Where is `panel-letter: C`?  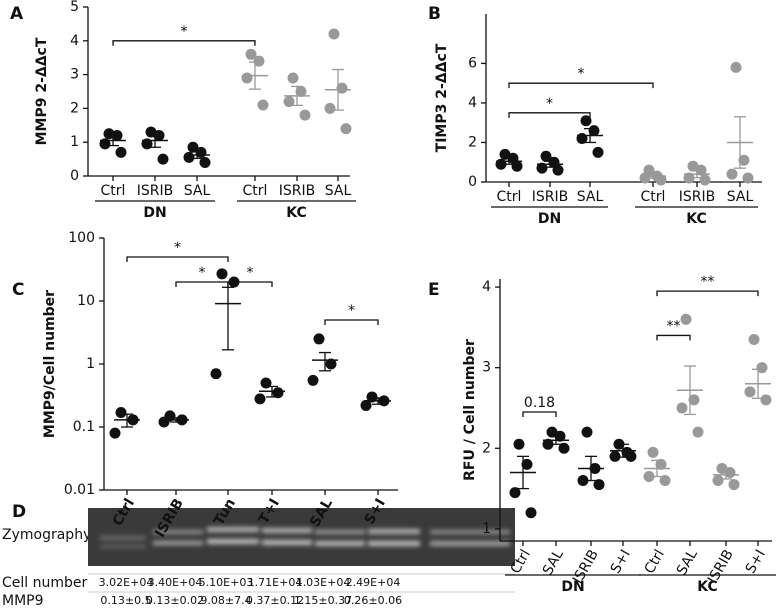 panel-letter: C is located at coordinates (18, 290).